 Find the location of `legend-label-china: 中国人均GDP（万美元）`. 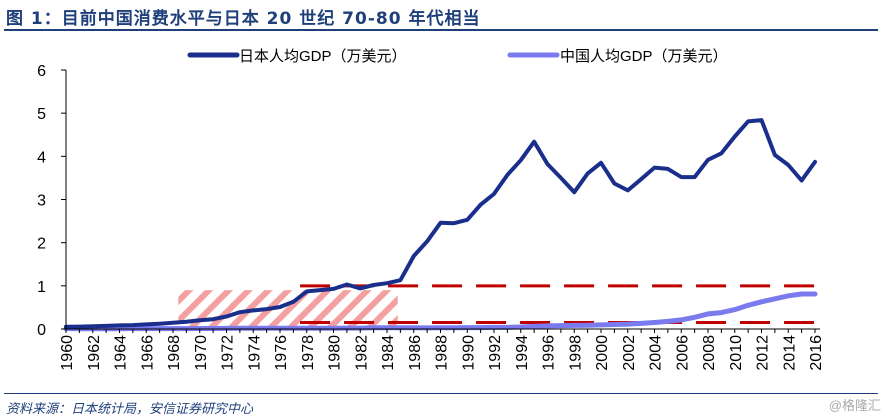

legend-label-china: 中国人均GDP（万美元） is located at coordinates (644, 56).